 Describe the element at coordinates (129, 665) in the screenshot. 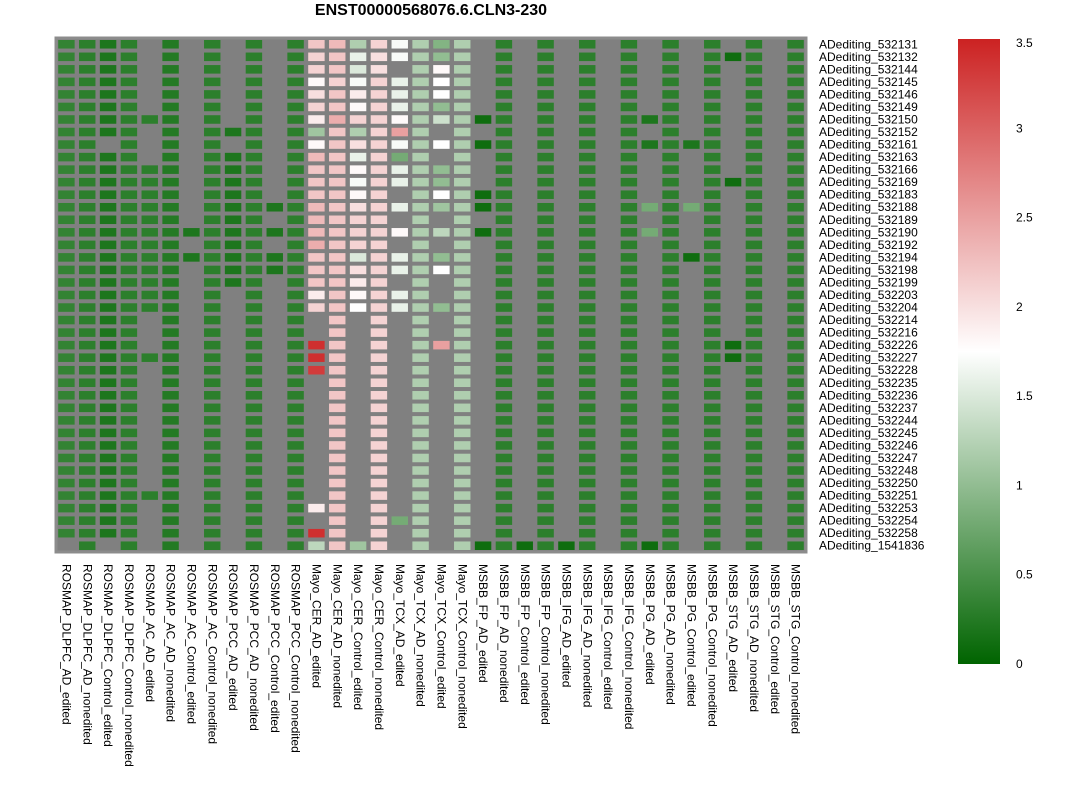

I see `column-label: ROSMAP_DLPFC_Control_nonedited` at that location.